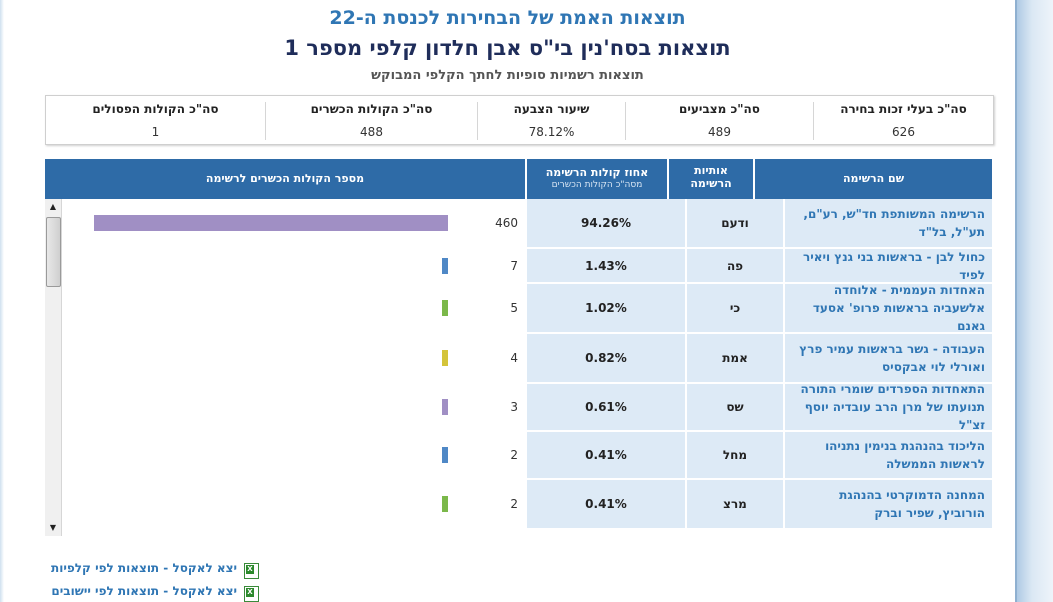 Image resolution: width=1053 pixels, height=602 pixels. I want to click on summary-value: 489, so click(719, 132).